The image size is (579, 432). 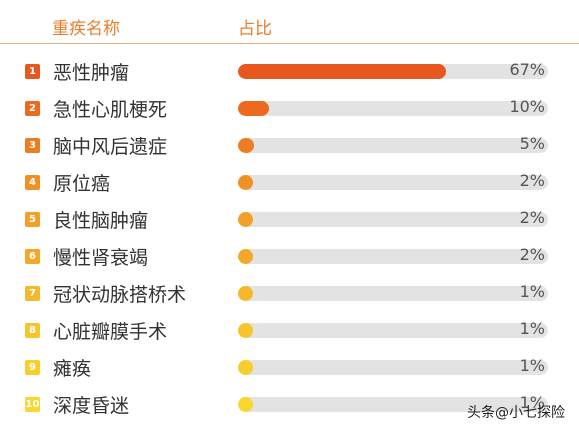 I want to click on rank-badge: 2, so click(x=32, y=108).